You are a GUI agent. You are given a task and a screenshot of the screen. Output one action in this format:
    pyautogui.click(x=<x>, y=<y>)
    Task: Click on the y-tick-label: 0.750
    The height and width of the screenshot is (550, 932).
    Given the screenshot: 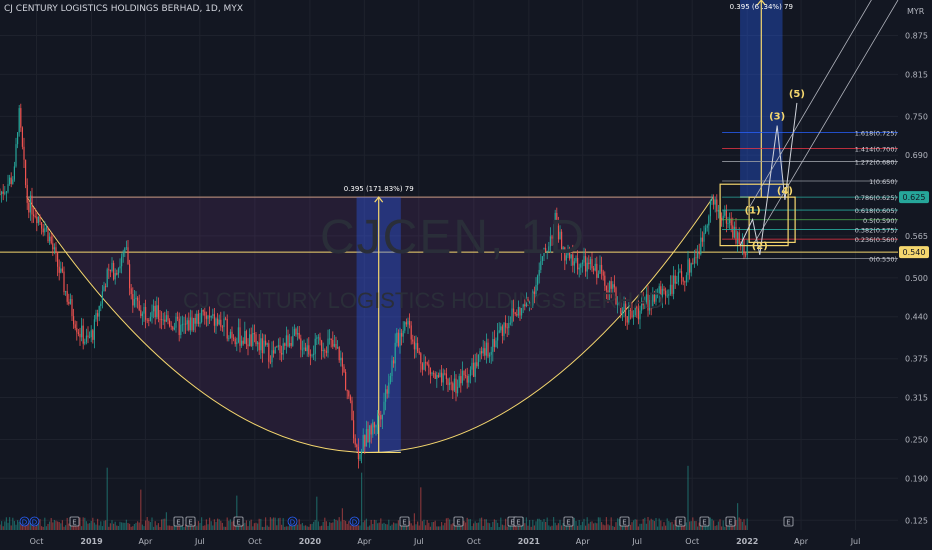 What is the action you would take?
    pyautogui.click(x=916, y=116)
    